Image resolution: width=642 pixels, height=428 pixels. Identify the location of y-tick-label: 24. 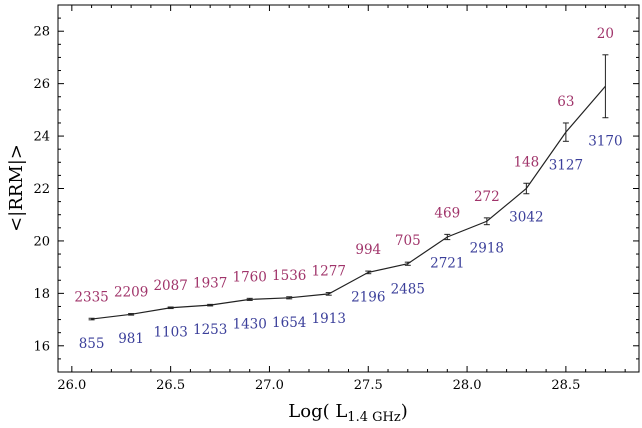
(41, 137).